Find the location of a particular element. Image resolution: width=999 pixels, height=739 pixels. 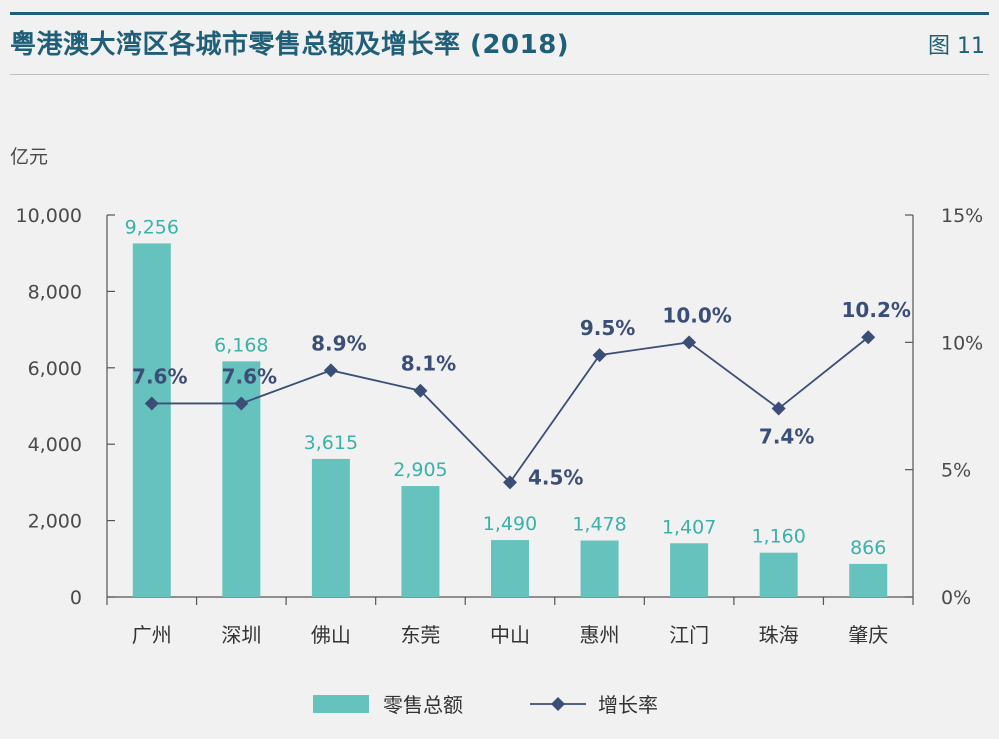

y-left-tick-label: 0 is located at coordinates (76, 598).